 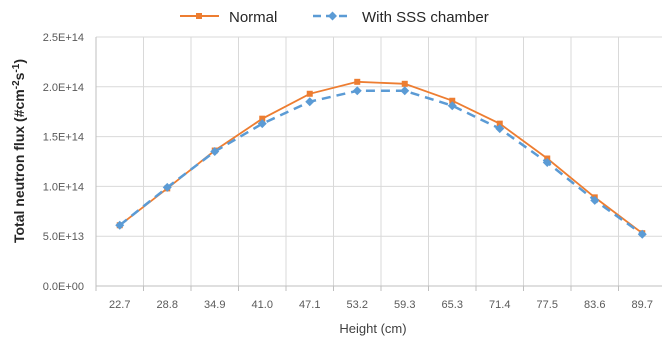 I want to click on legend-label-sss: With SSS chamber, so click(x=425, y=17).